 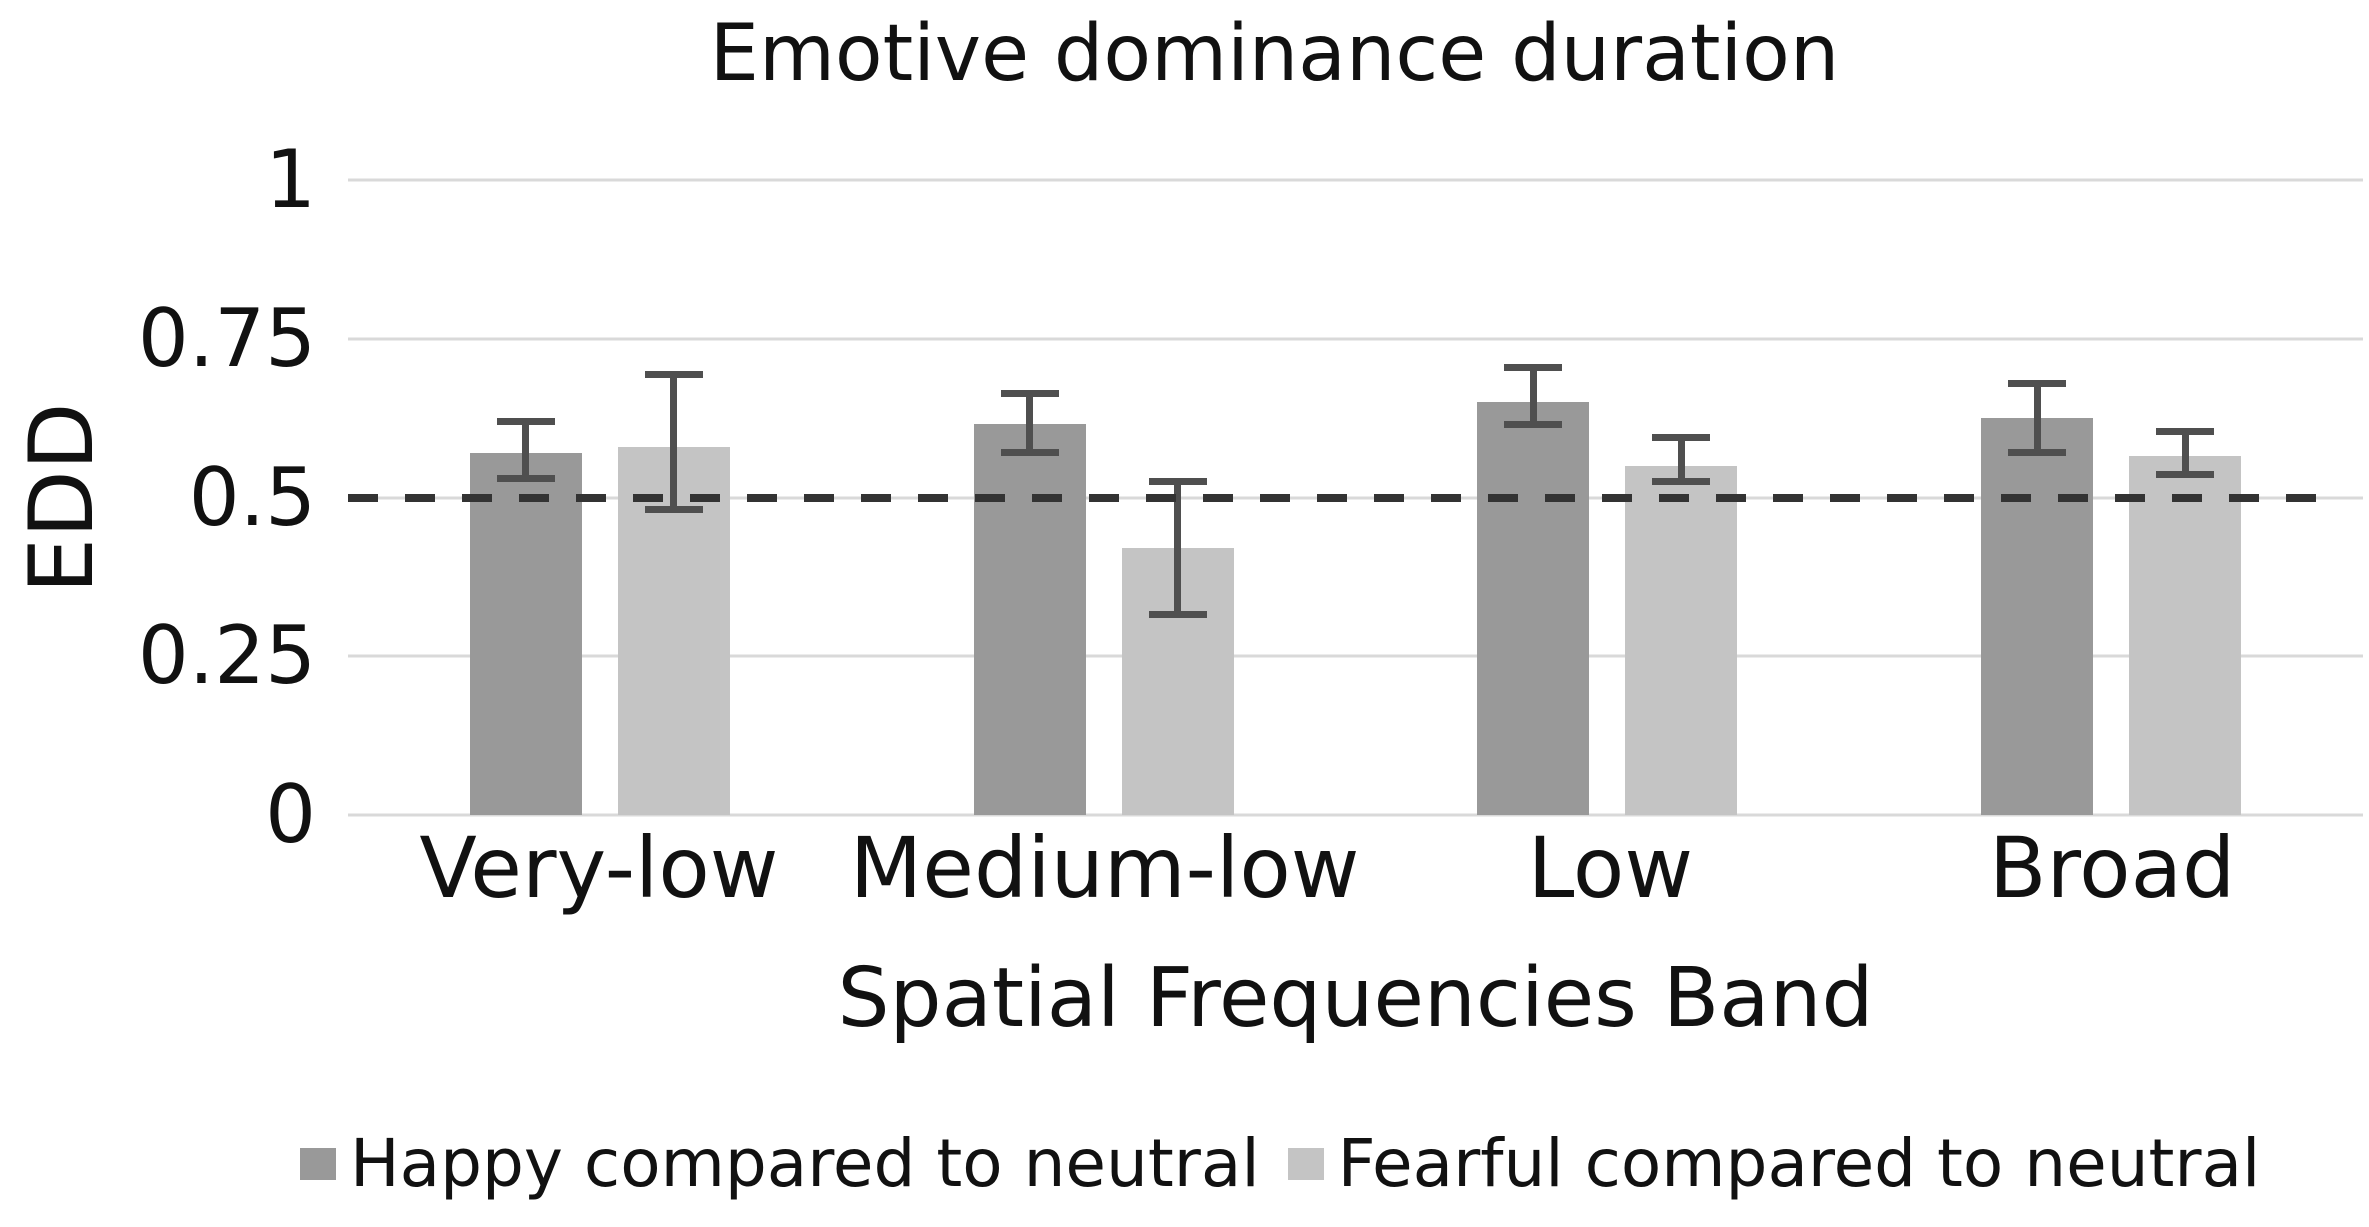 I want to click on bar-slot-happy-low, so click(x=1533, y=497).